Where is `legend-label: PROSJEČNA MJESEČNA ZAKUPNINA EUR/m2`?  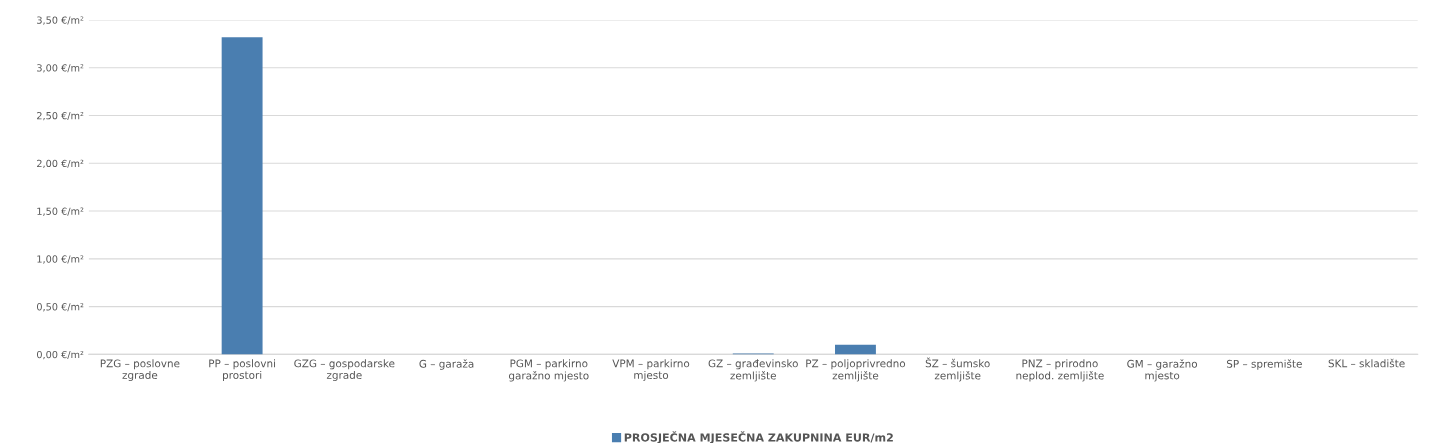 legend-label: PROSJEČNA MJESEČNA ZAKUPNINA EUR/m2 is located at coordinates (758, 437).